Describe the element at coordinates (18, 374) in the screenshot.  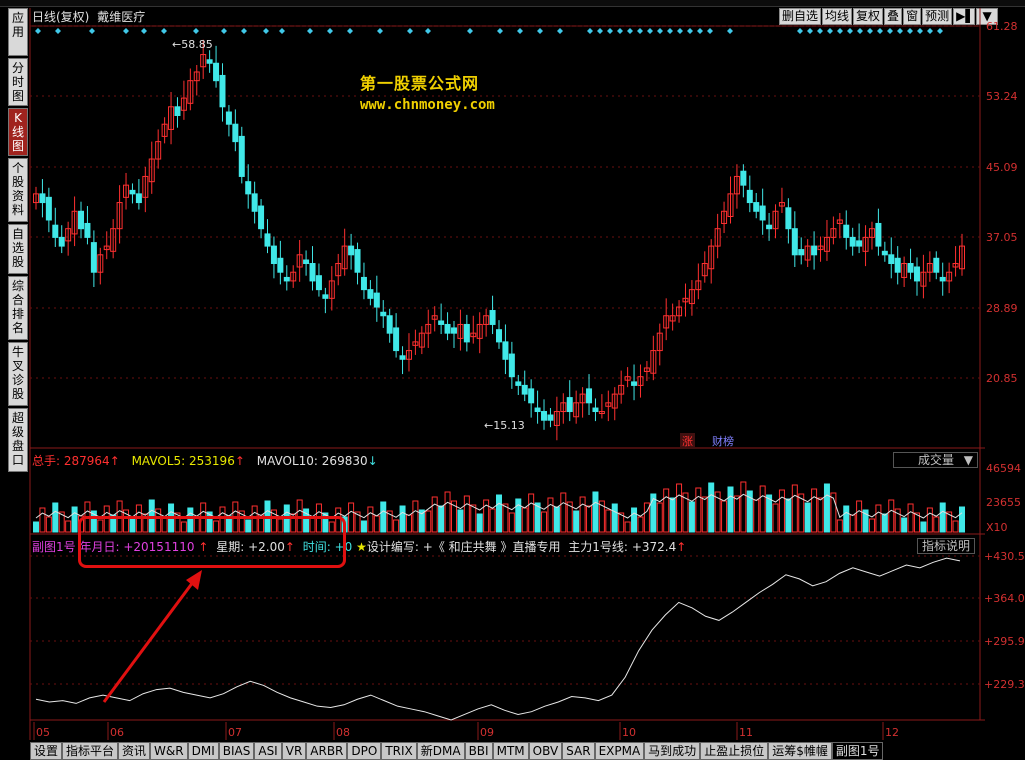
I see `sidebar-item-diagnosis: 牛叉诊股` at that location.